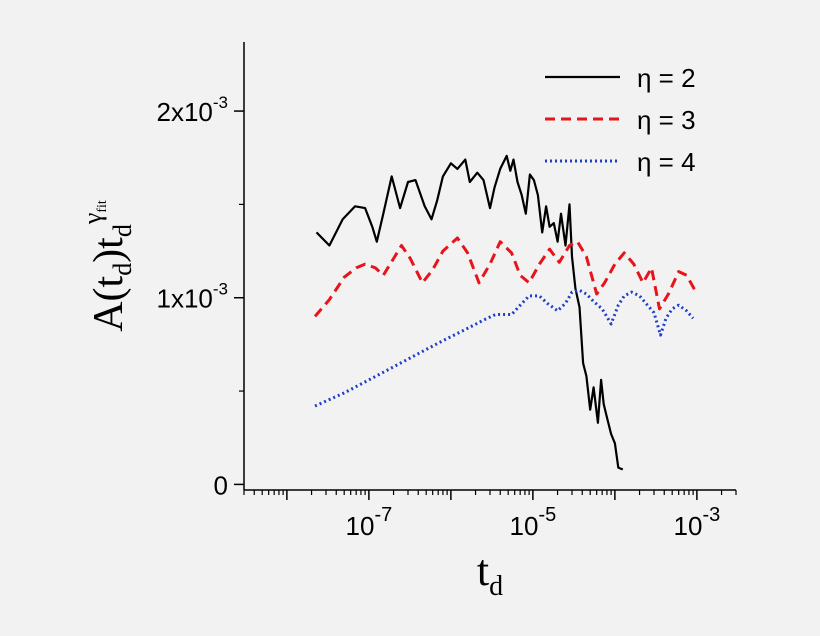 Image resolution: width=820 pixels, height=636 pixels. What do you see at coordinates (122, 269) in the screenshot?
I see `y-title-subscript1: d` at bounding box center [122, 269].